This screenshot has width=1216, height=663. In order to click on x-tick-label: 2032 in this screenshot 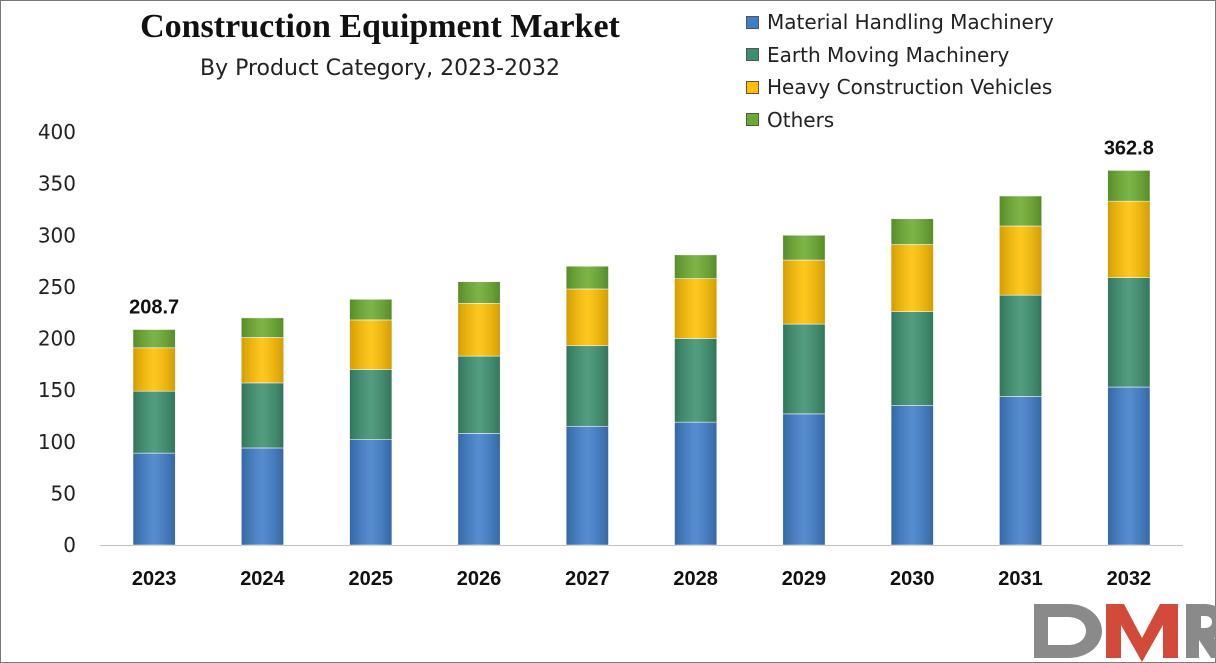, I will do `click(1129, 579)`.